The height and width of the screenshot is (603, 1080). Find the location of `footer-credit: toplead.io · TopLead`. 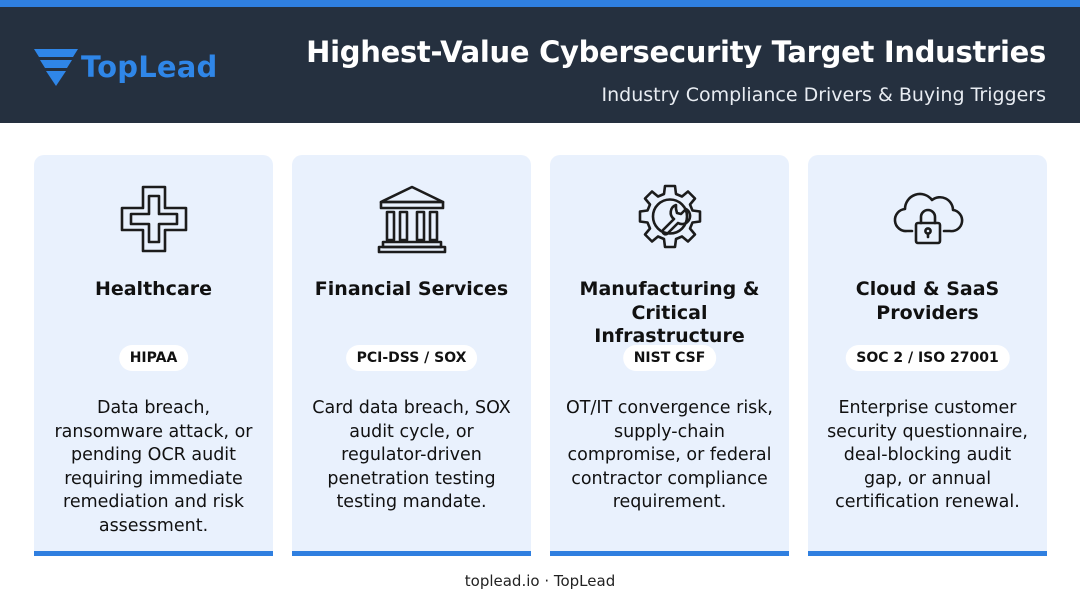

footer-credit: toplead.io · TopLead is located at coordinates (540, 581).